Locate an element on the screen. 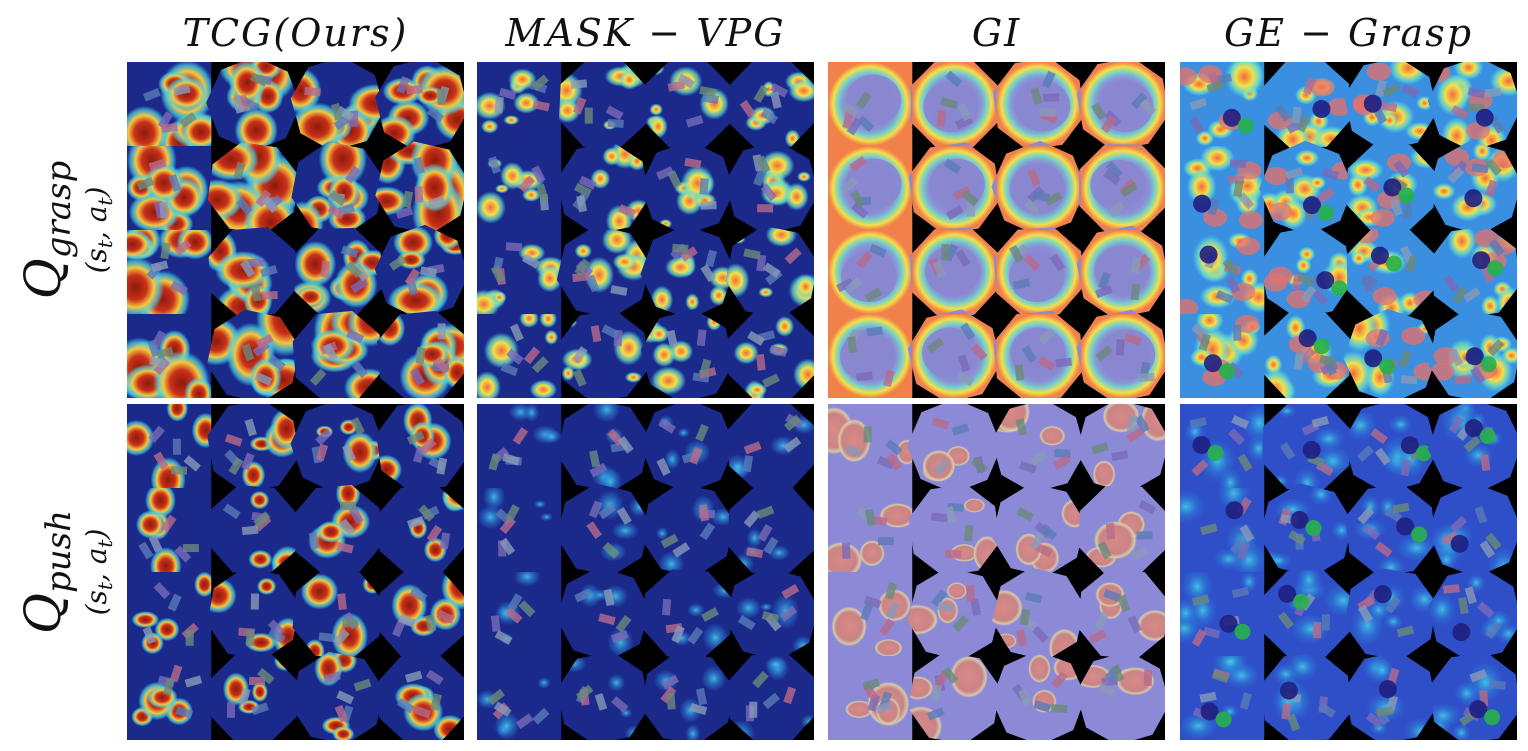 The height and width of the screenshot is (751, 1528). row-title-main: Qpush is located at coordinates (46, 572).